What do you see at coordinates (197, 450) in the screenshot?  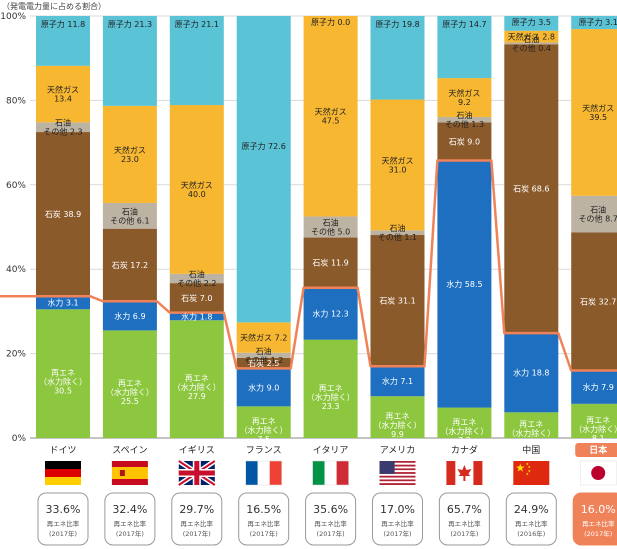 I see `country-label: イギリス` at bounding box center [197, 450].